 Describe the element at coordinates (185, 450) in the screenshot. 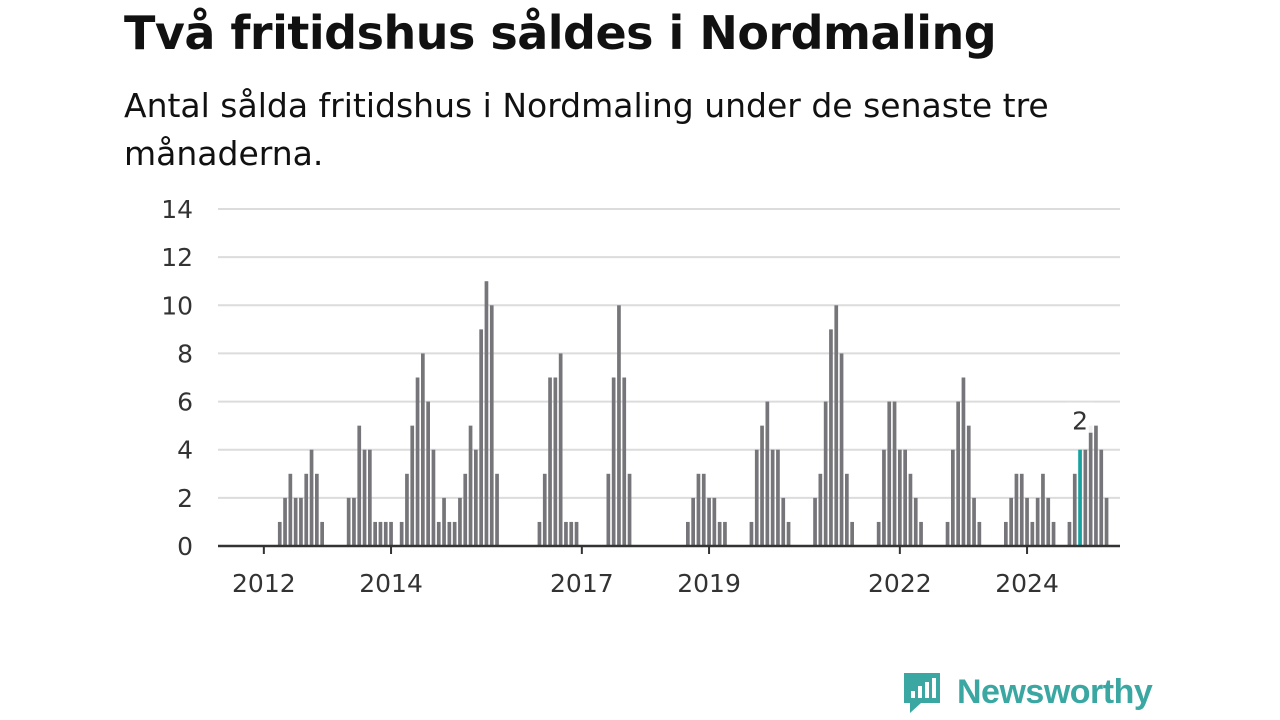

I see `y-tick-label: 4` at that location.